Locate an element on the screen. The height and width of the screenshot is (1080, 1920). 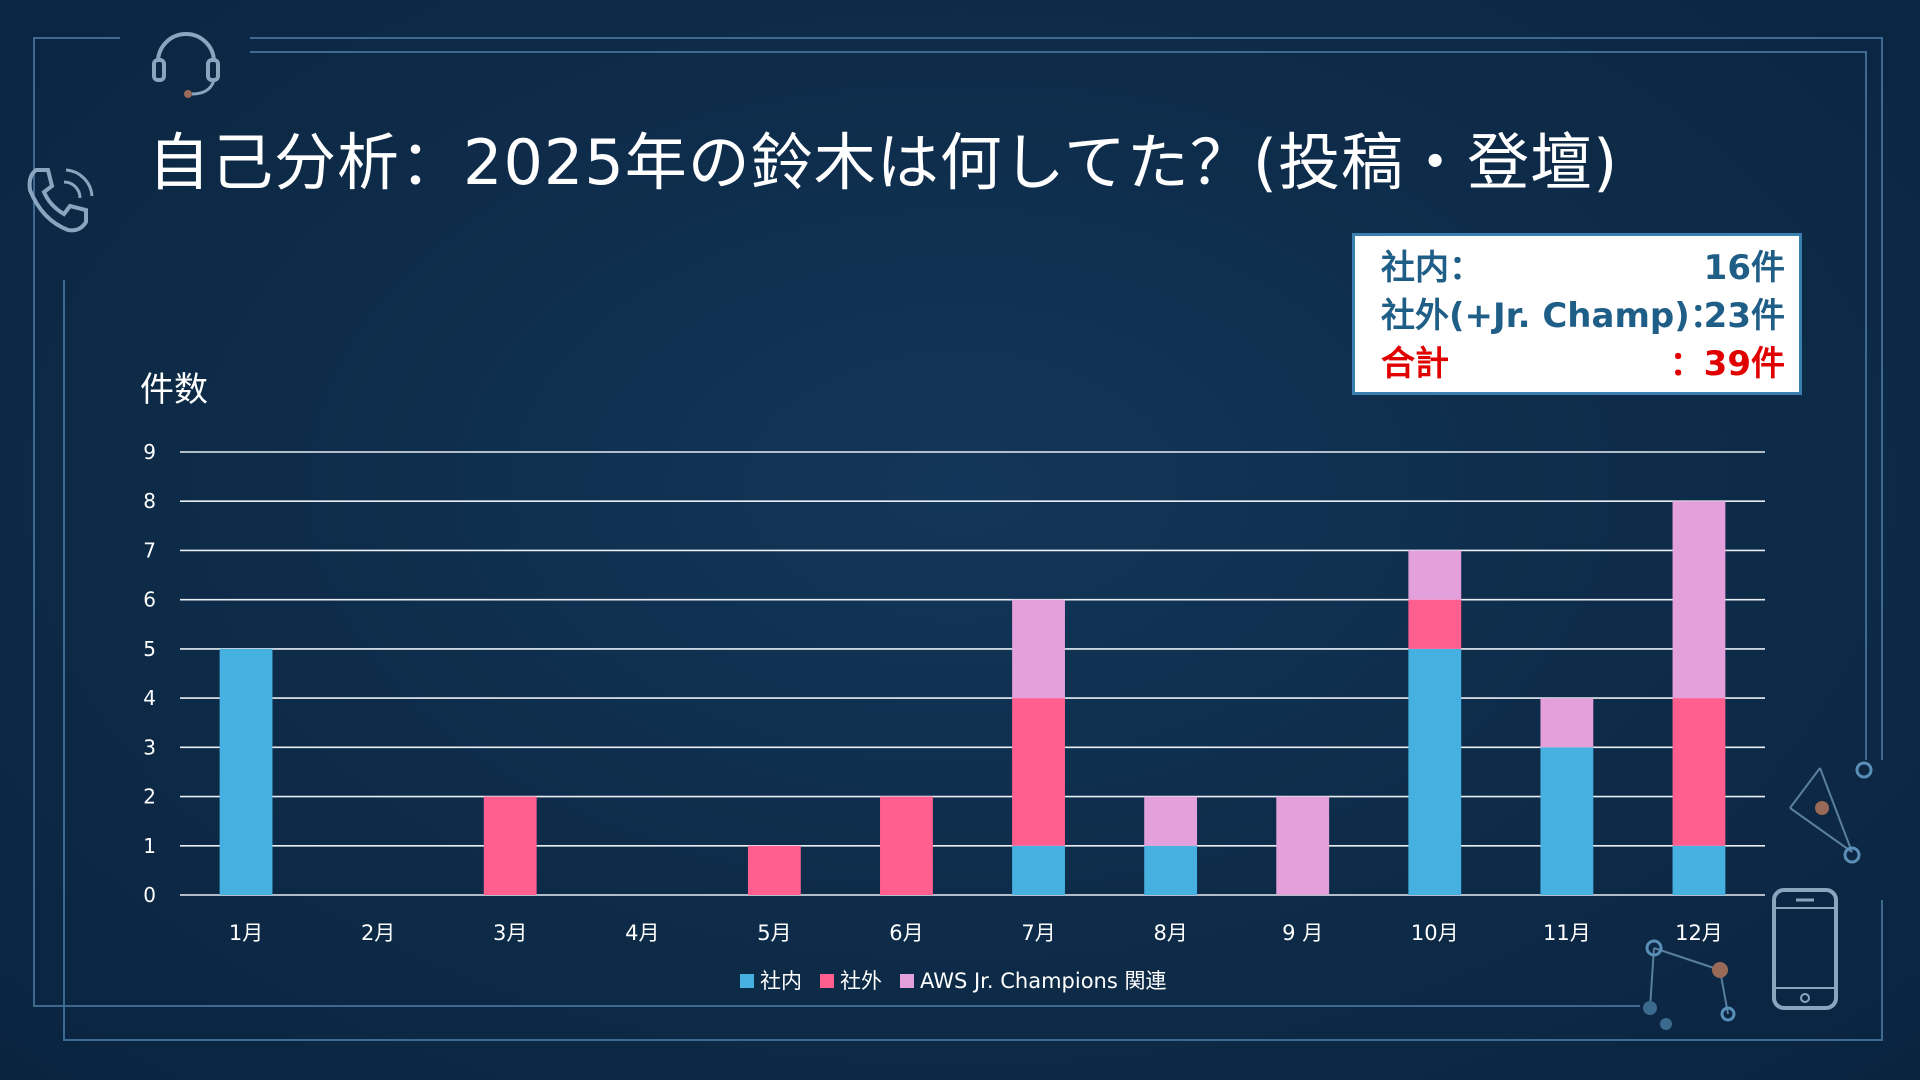
x-tick-label: 2月 is located at coordinates (378, 933).